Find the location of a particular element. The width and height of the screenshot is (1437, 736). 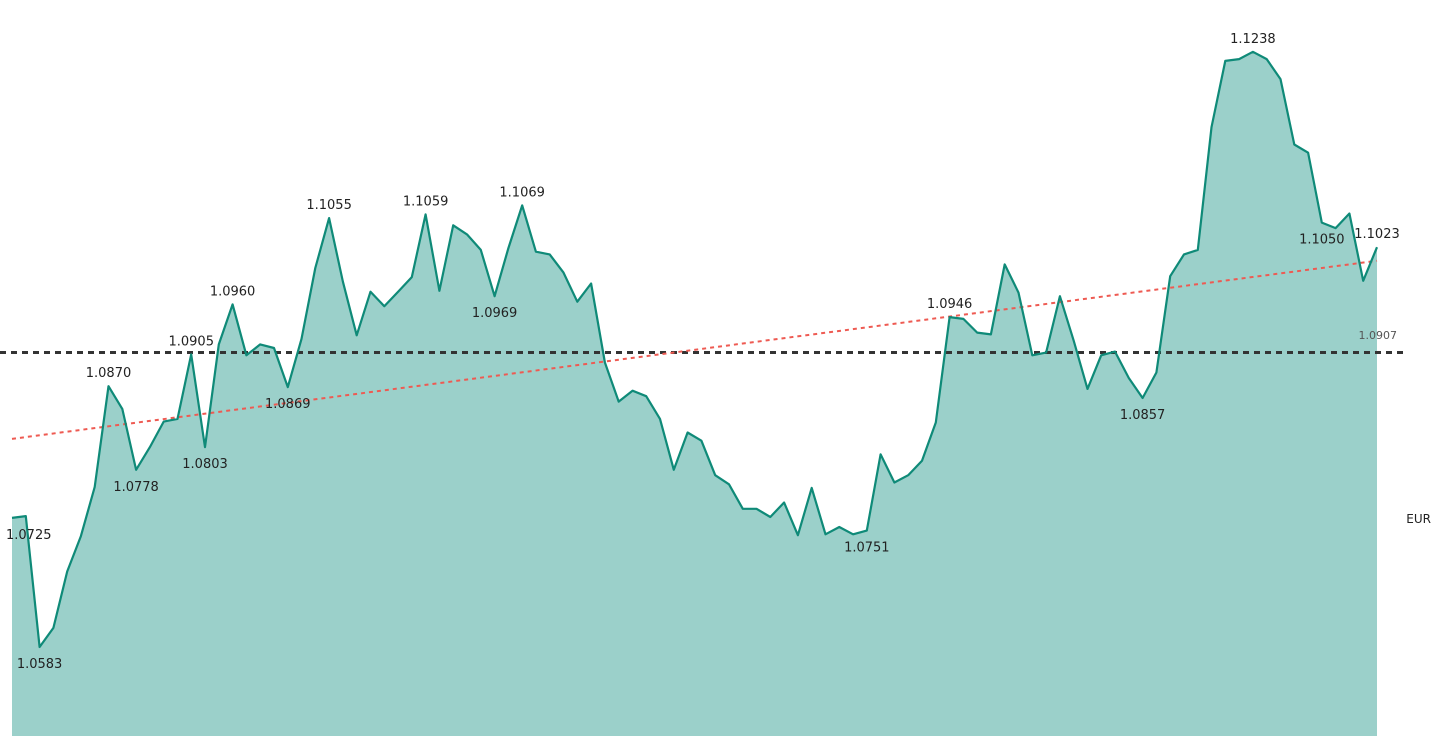

data-label-7: 1.0870 is located at coordinates (109, 373).